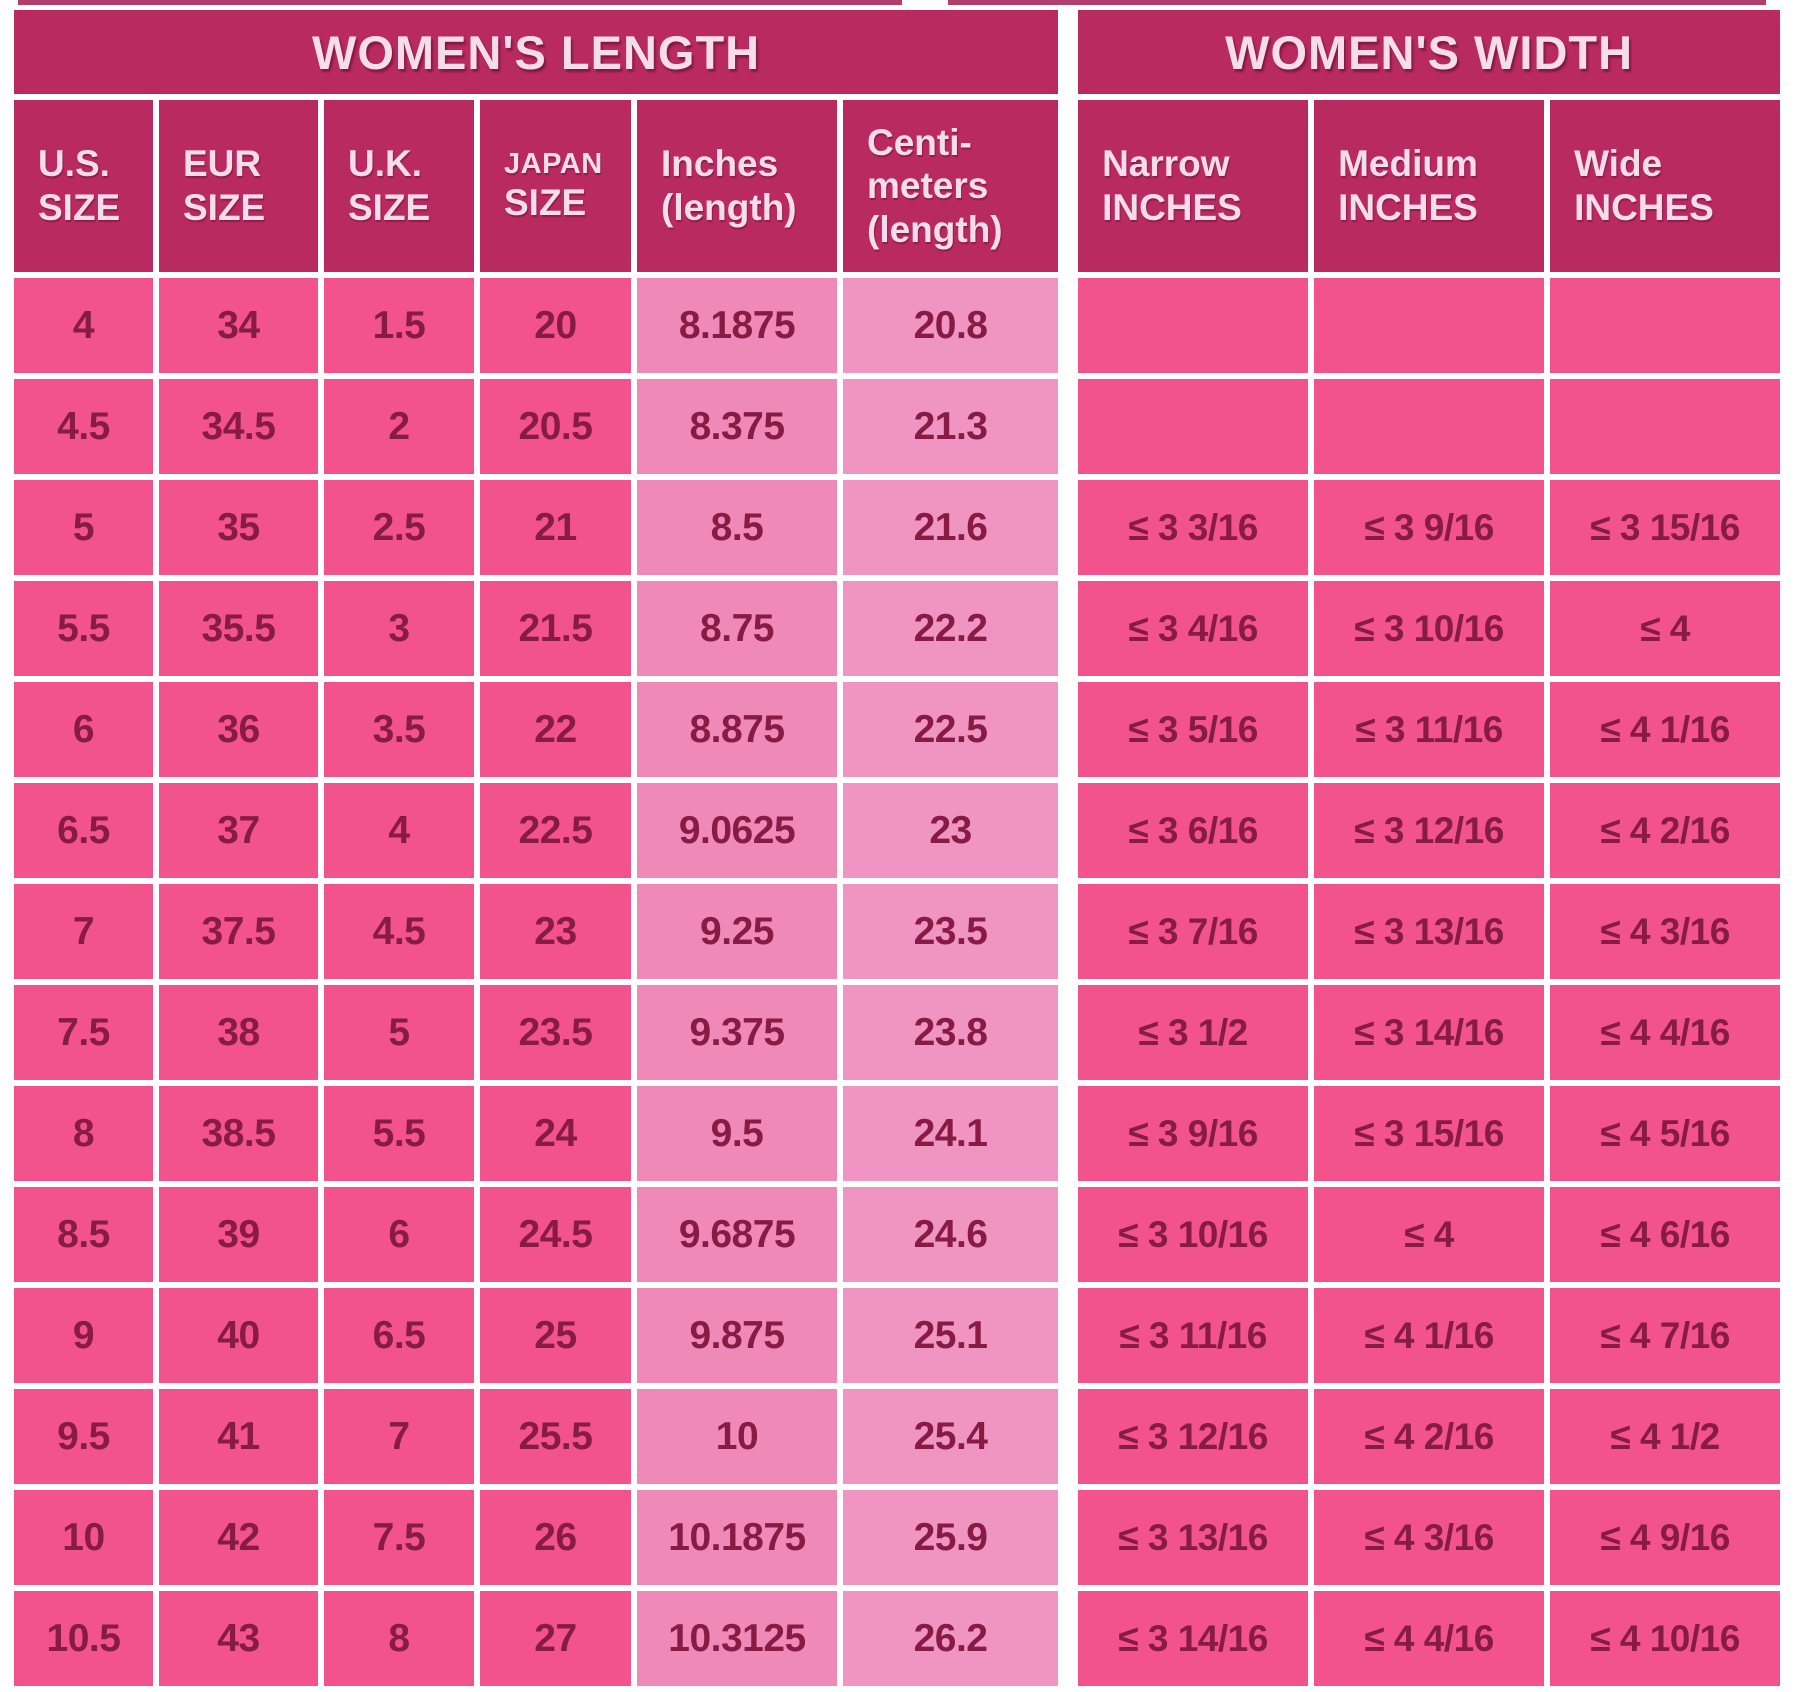 Image resolution: width=1802 pixels, height=1692 pixels. What do you see at coordinates (1429, 1537) in the screenshot?
I see `table-row: ≤ 3 13/16 ≤ 4 3/16 ≤ 4 9/16` at bounding box center [1429, 1537].